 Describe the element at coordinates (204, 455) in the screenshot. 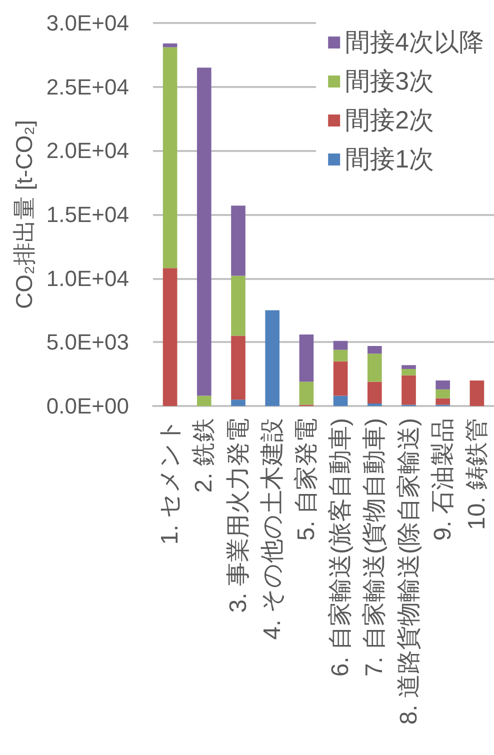

I see `x-tick-label: 2. 銑鉄` at that location.